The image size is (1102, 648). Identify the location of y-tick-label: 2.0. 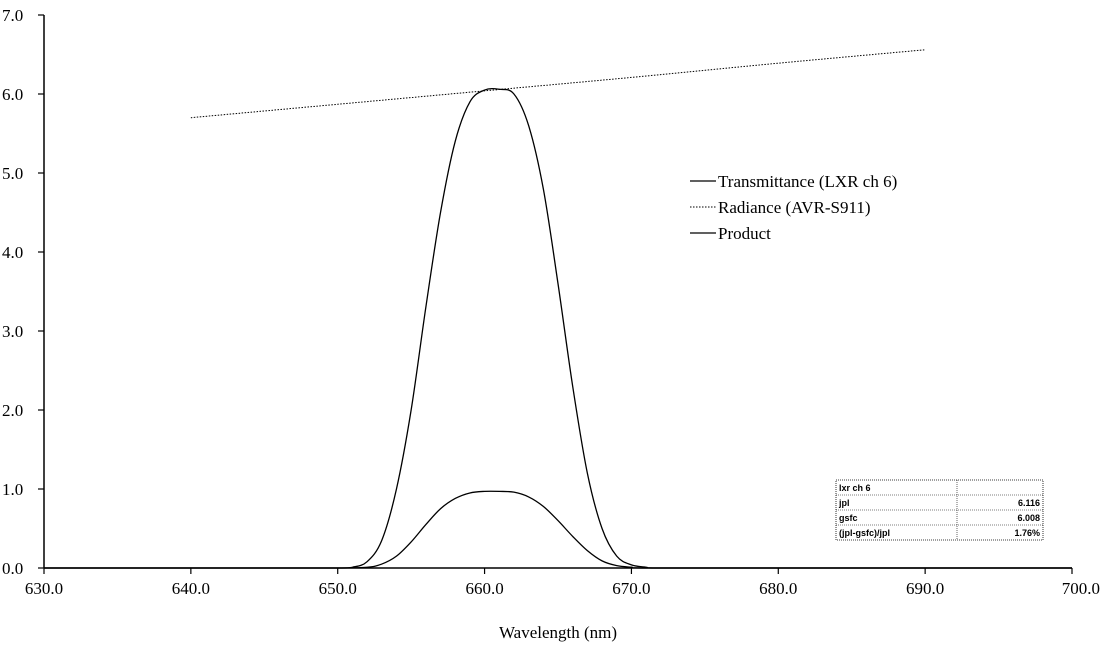
(12, 410).